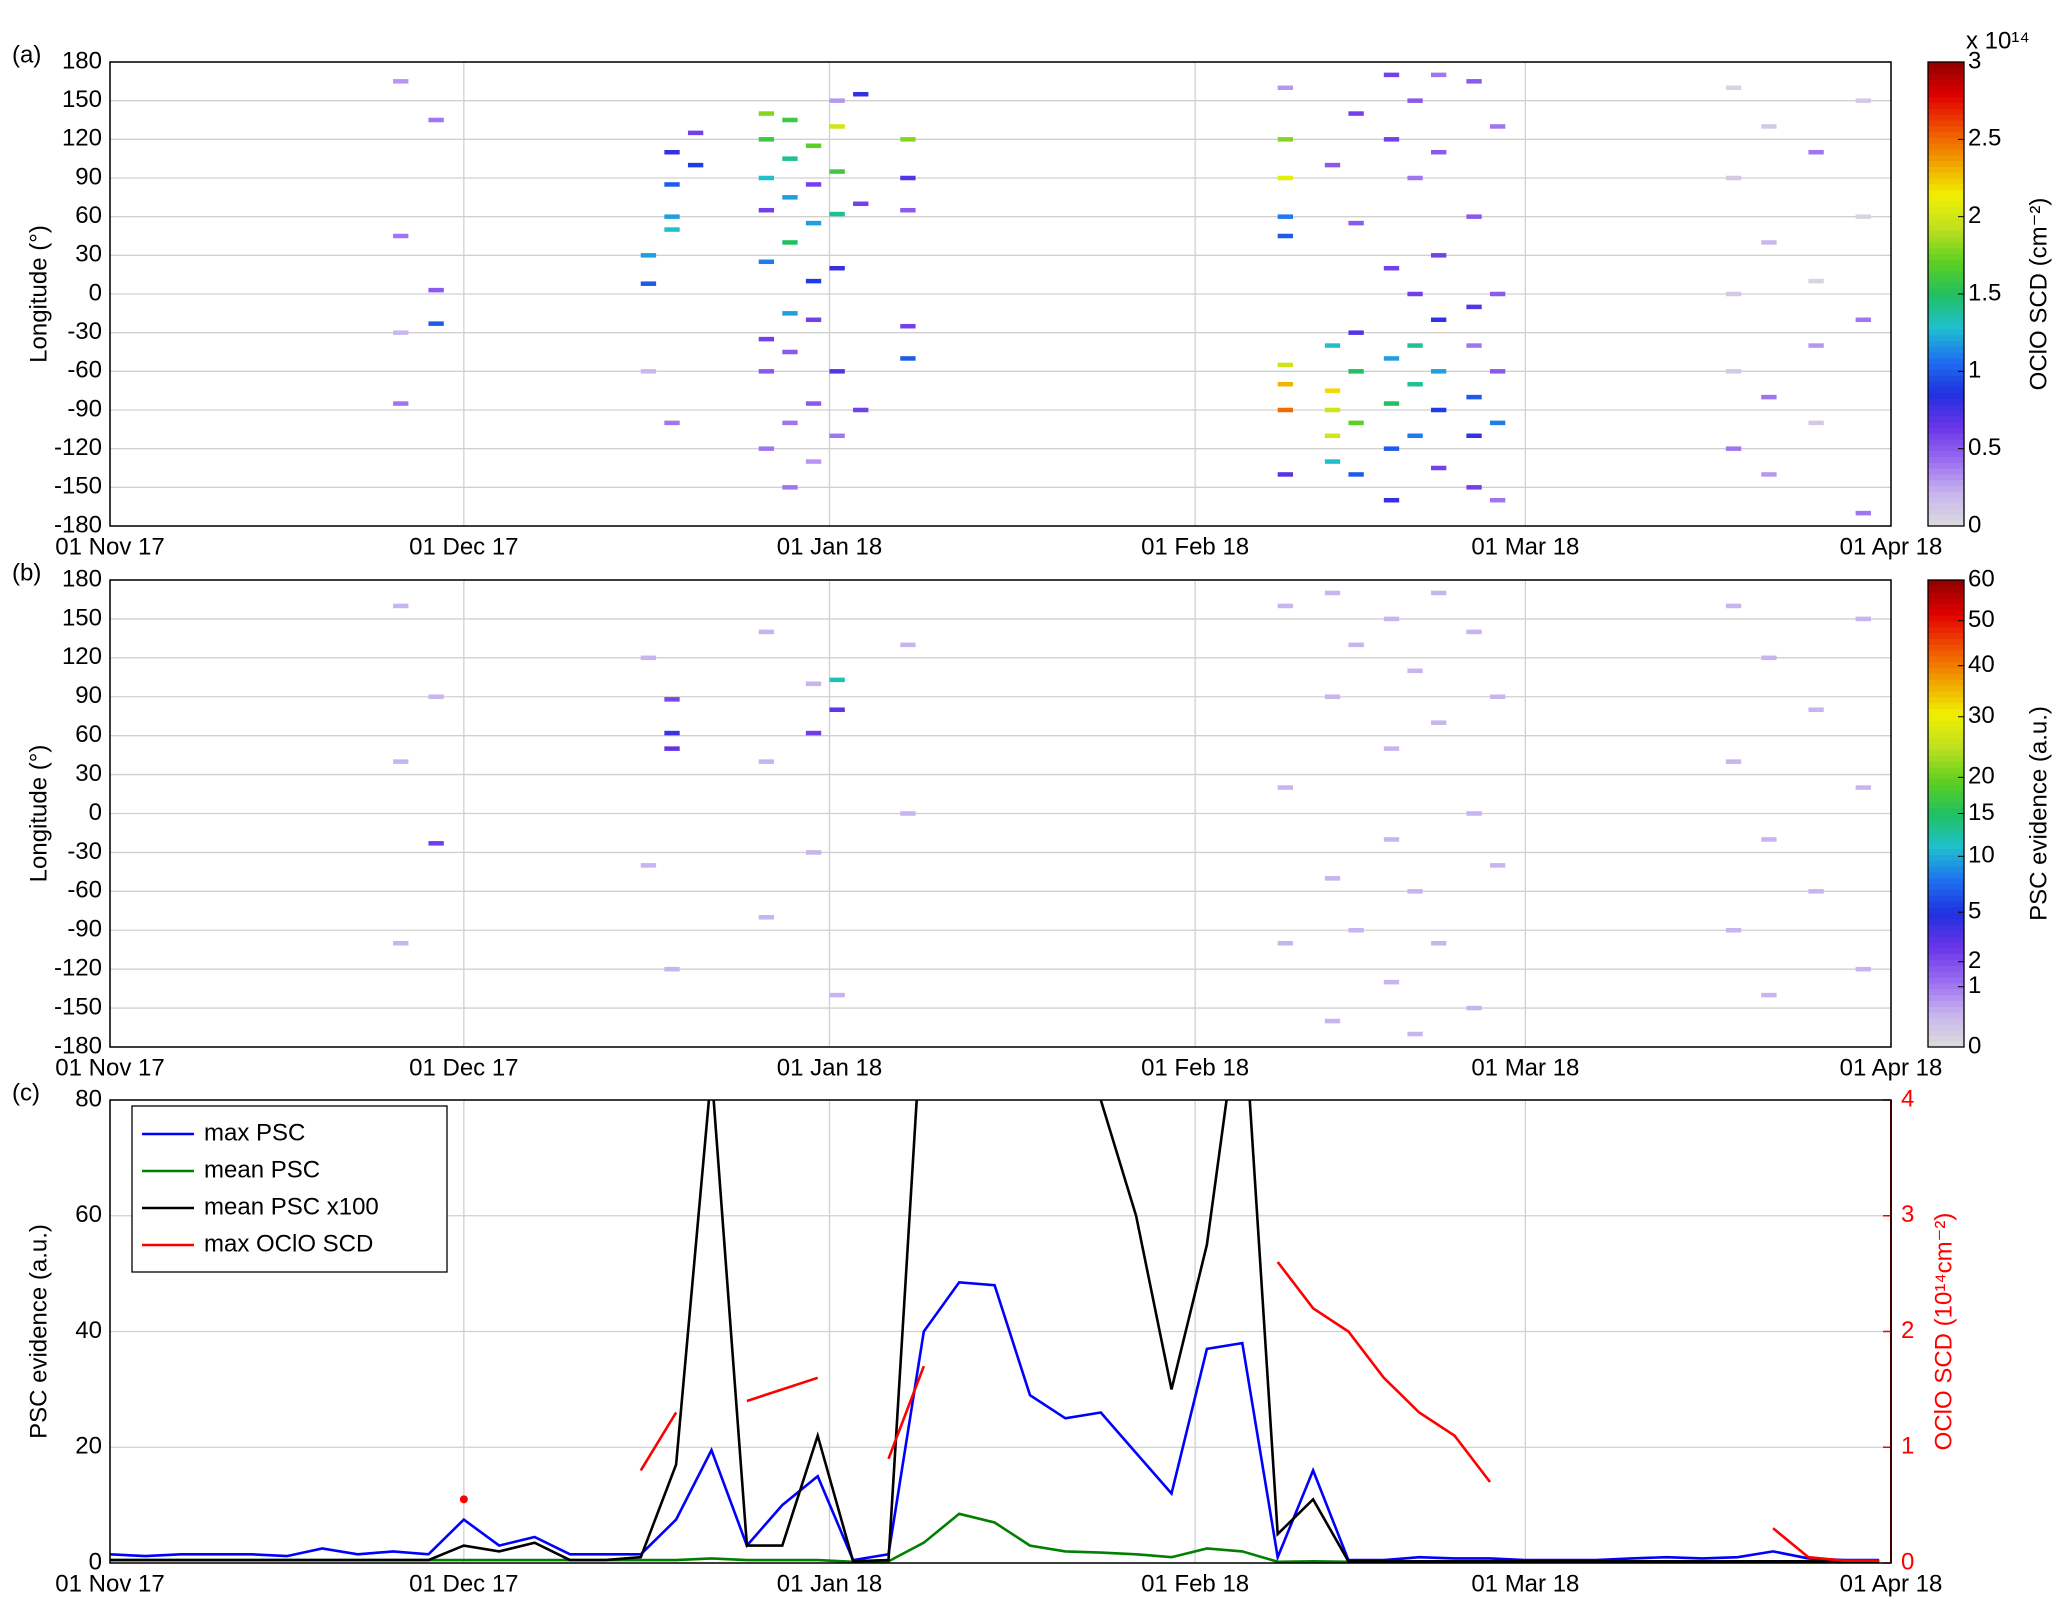 Image resolution: width=2067 pixels, height=1612 pixels. What do you see at coordinates (1981, 578) in the screenshot?
I see `colorbar-tick-label: 60` at bounding box center [1981, 578].